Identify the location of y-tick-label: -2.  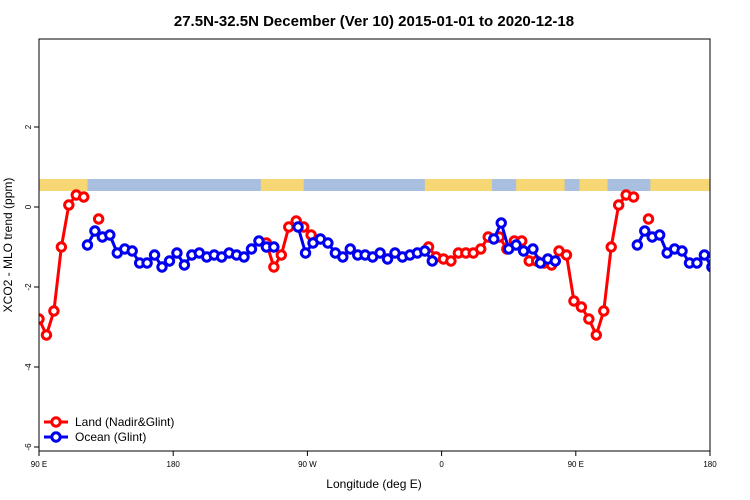
(28, 287).